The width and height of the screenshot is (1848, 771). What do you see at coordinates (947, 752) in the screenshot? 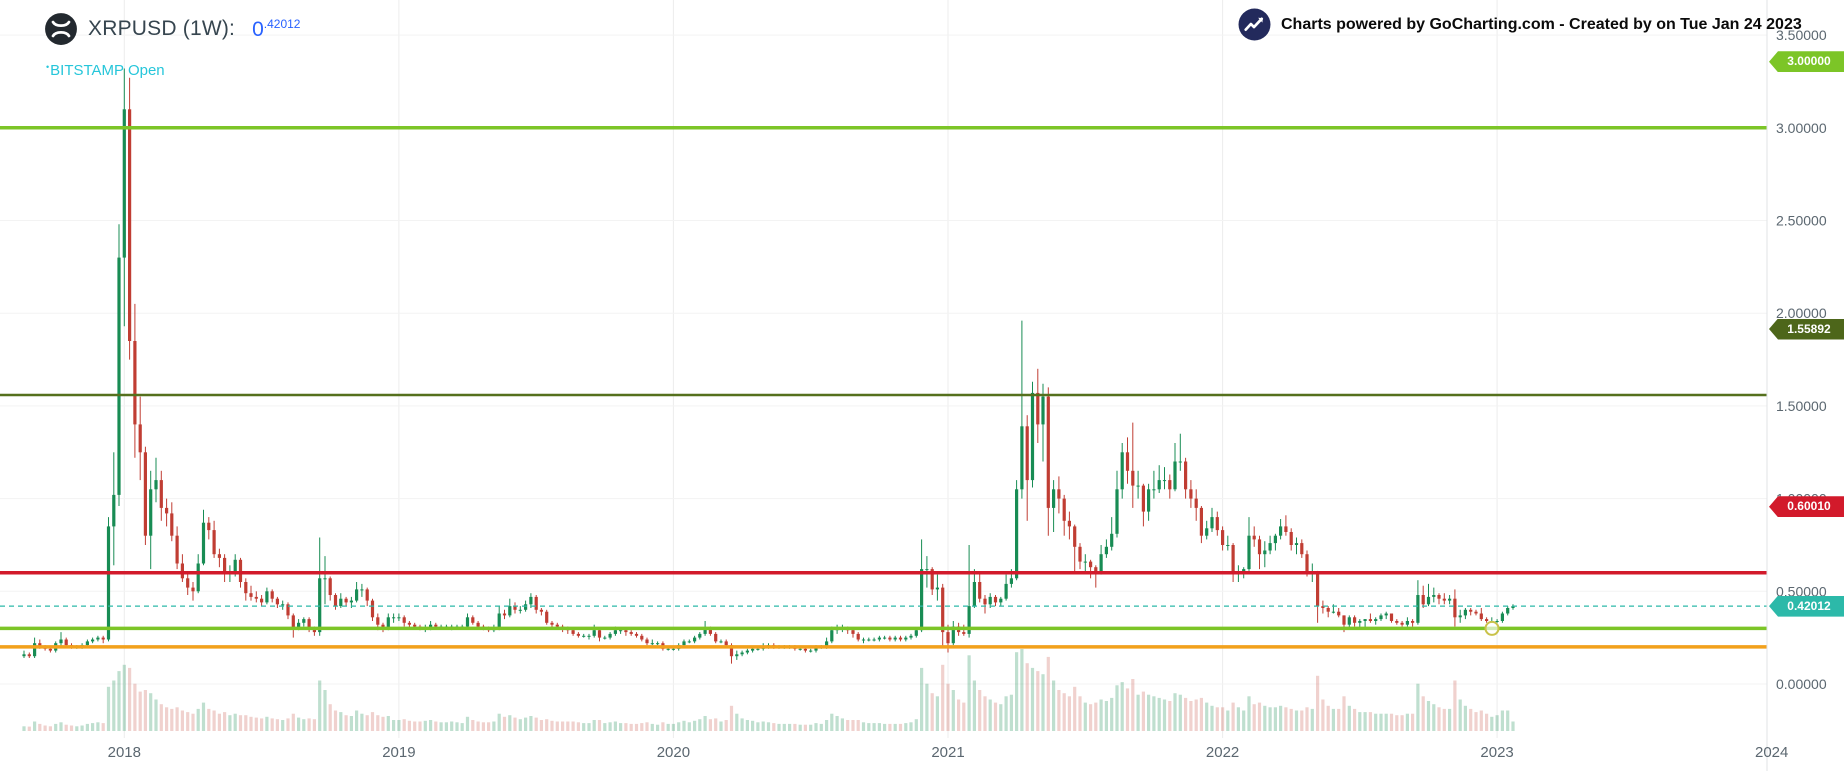
I see `x-axis-label: 2021` at bounding box center [947, 752].